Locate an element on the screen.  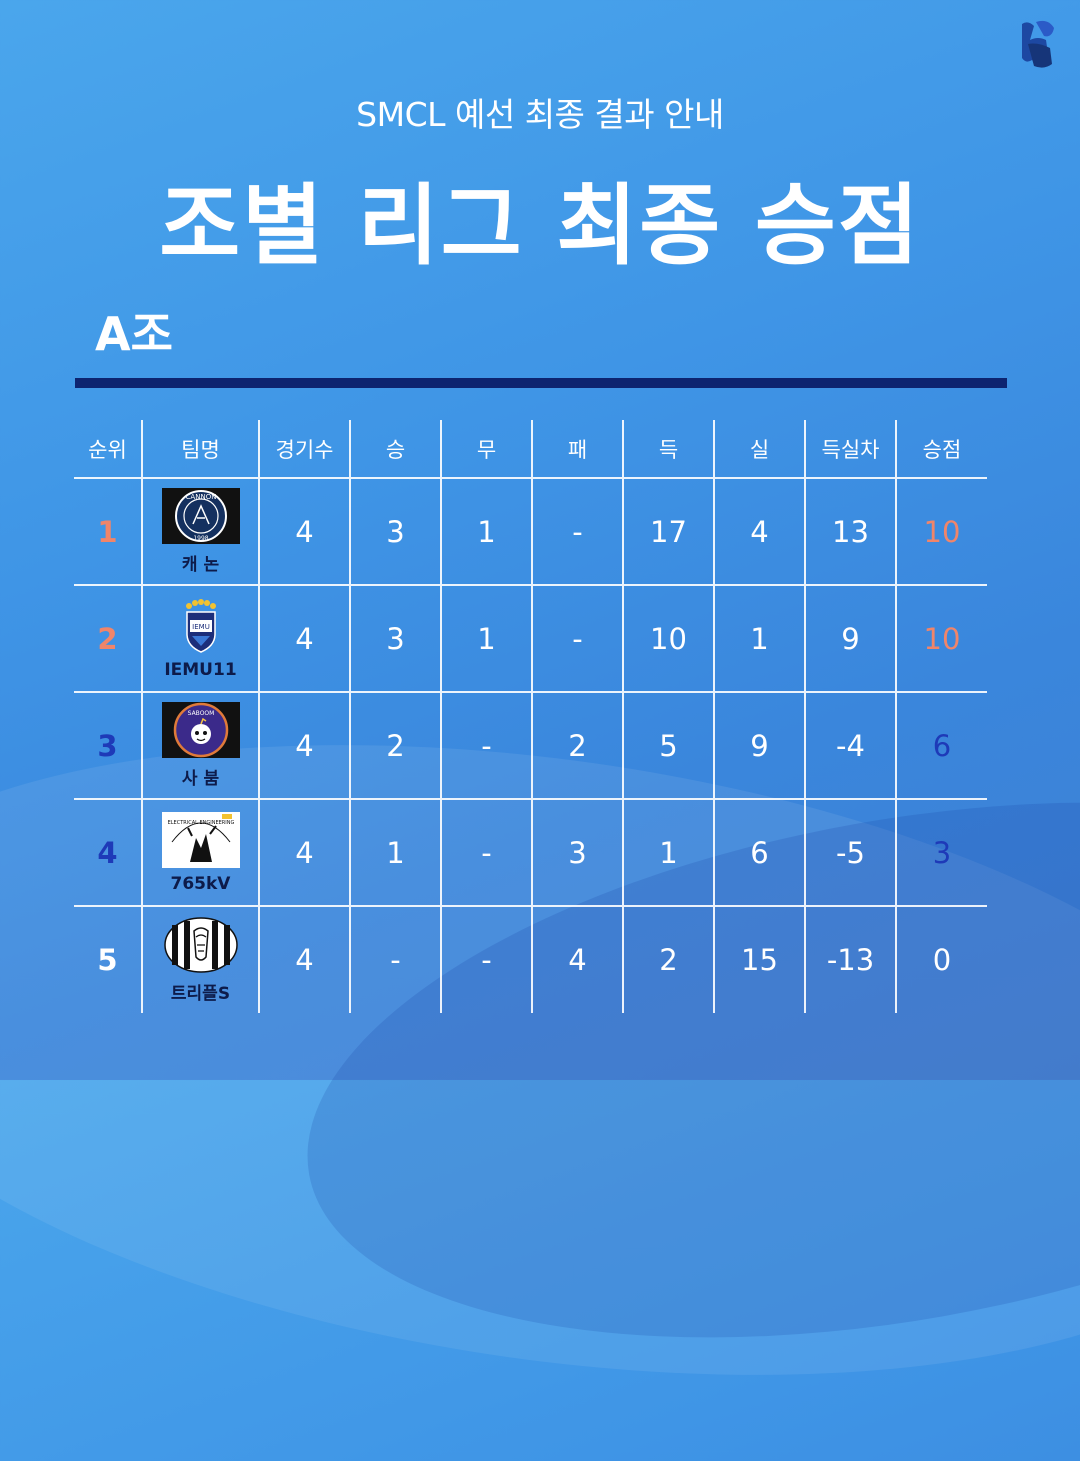
points-cell: 0 is located at coordinates (941, 959).